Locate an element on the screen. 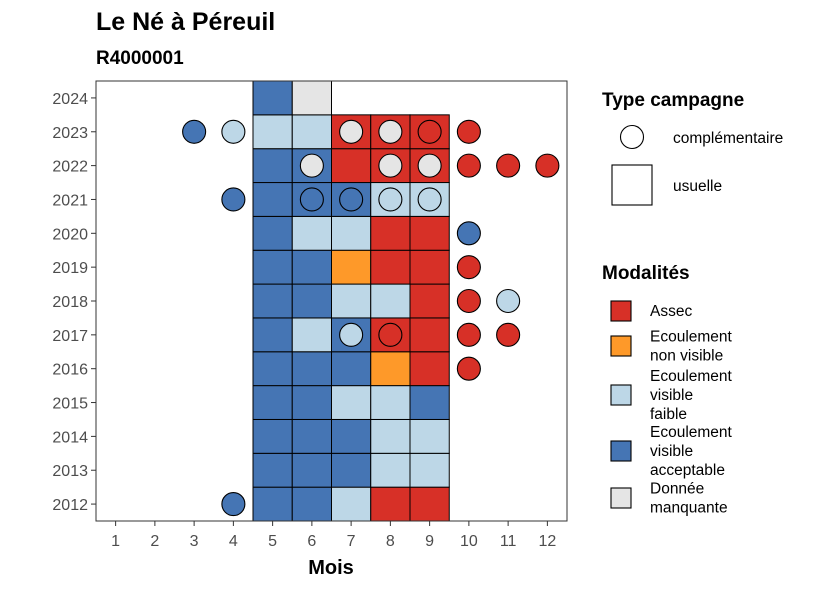 The image size is (826, 590). y-tick-label-2016: 2016 is located at coordinates (70, 370).